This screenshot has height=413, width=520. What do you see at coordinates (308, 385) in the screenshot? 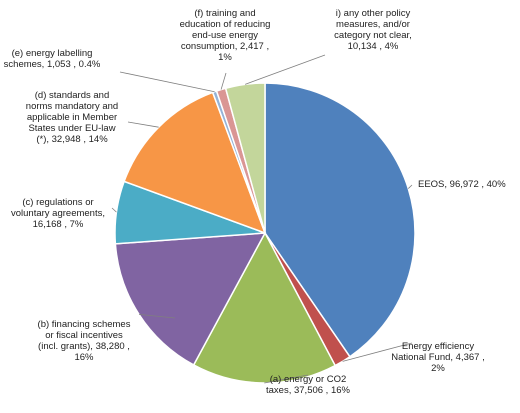
I see `slice-label: (a) energy or CO2 taxes, 37,506 , 16%` at bounding box center [308, 385].